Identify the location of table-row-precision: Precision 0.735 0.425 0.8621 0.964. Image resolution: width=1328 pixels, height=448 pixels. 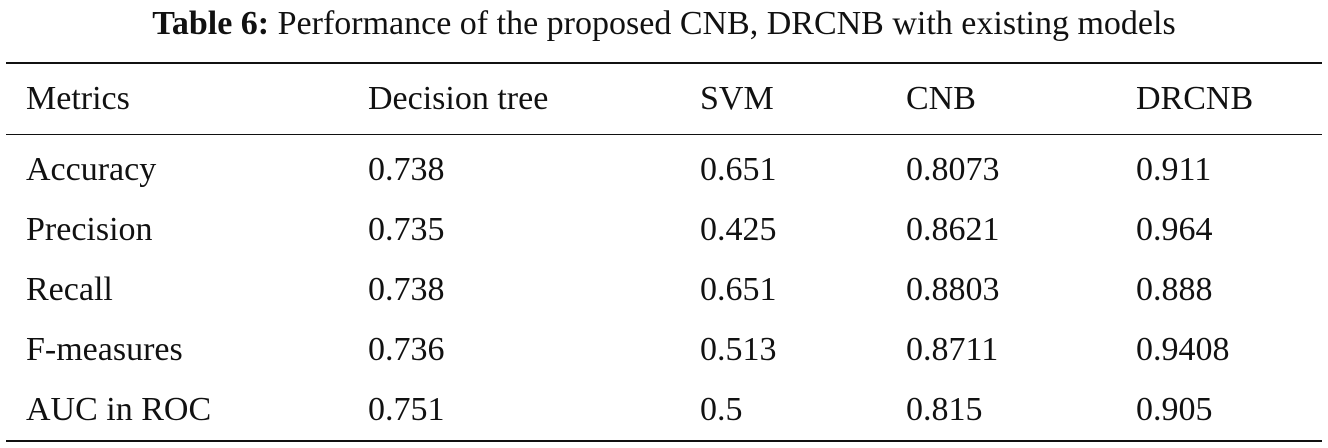
(664, 230).